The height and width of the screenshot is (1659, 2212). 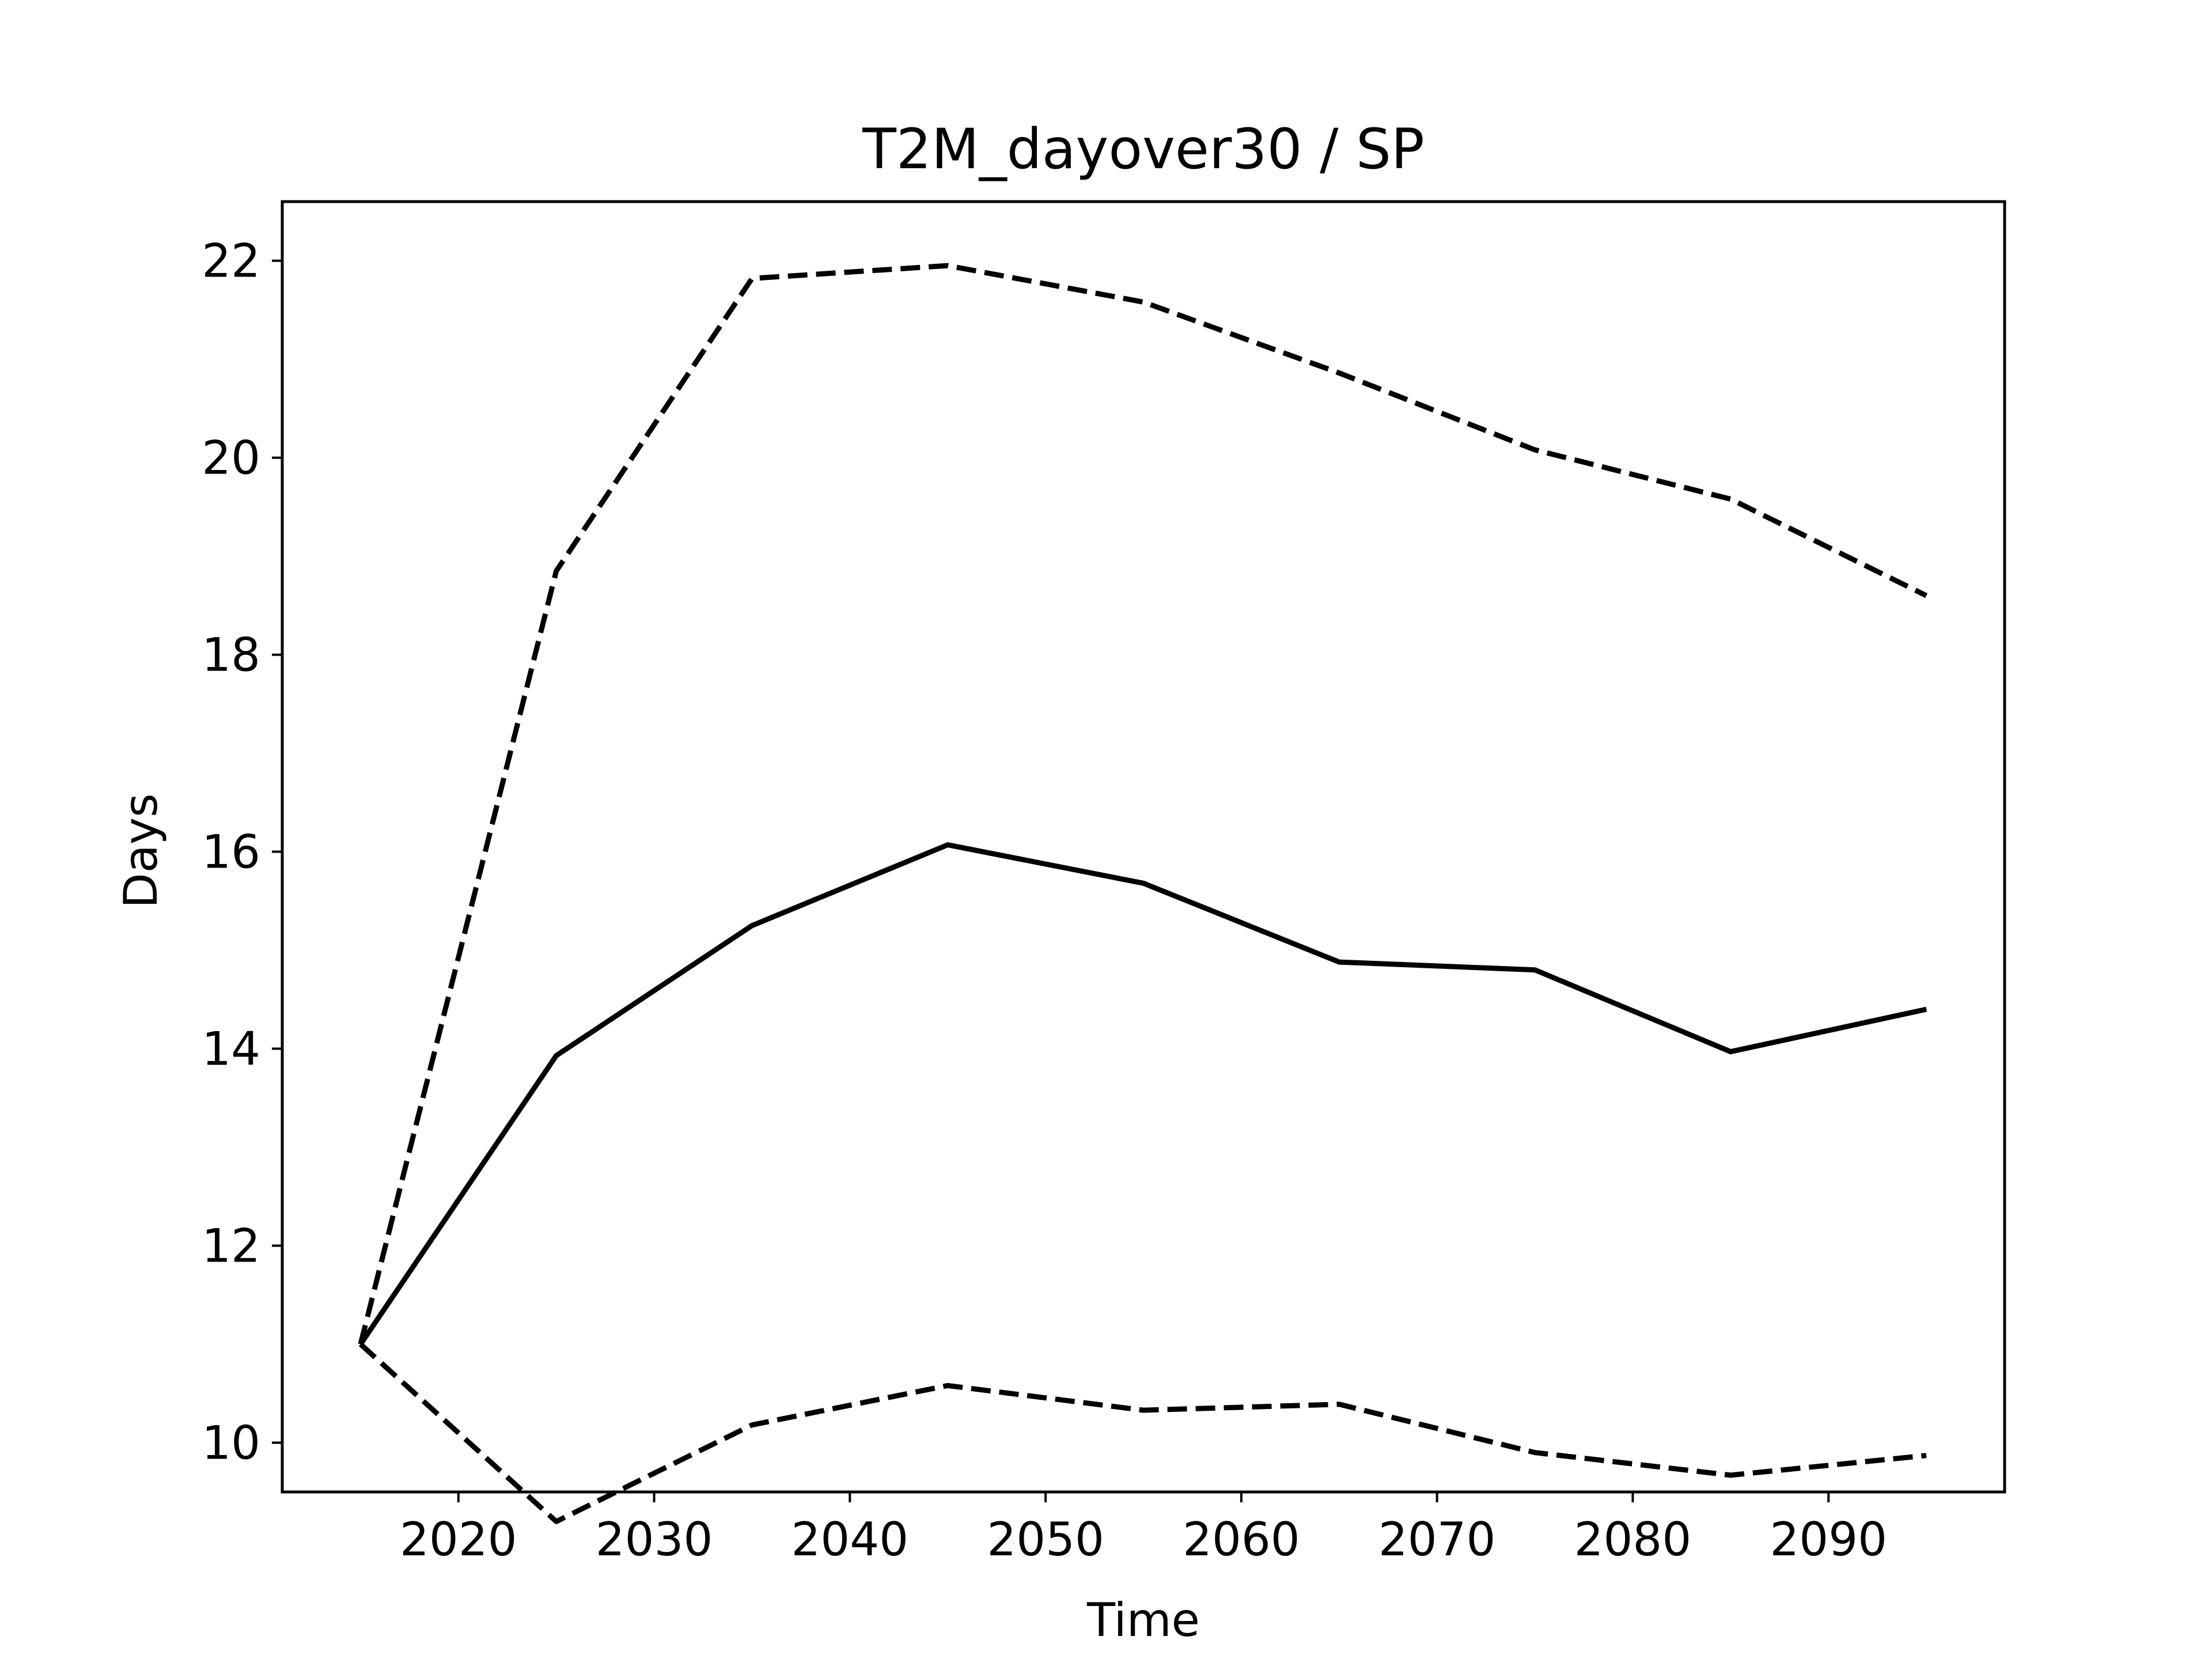 I want to click on x-tick-label: 2080, so click(x=1633, y=1539).